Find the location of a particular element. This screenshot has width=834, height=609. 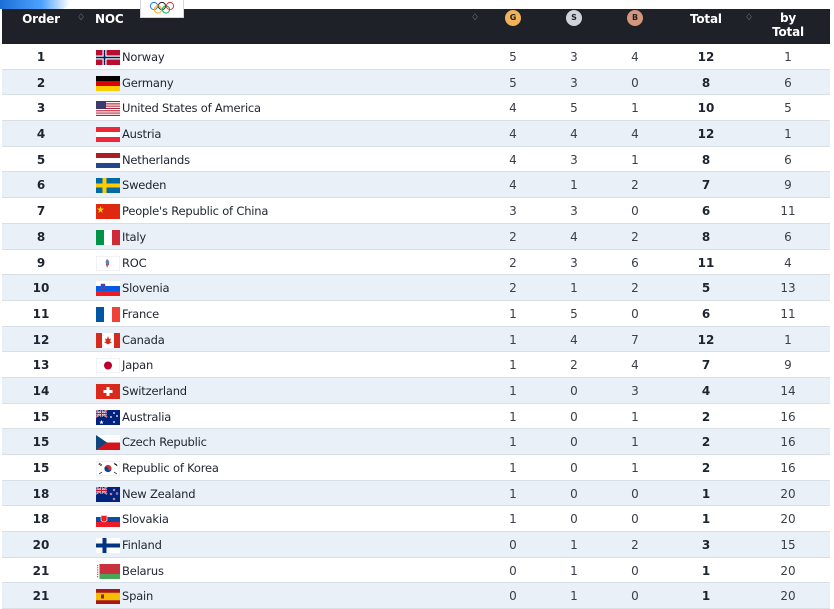

column-header-order: Order is located at coordinates (41, 19).